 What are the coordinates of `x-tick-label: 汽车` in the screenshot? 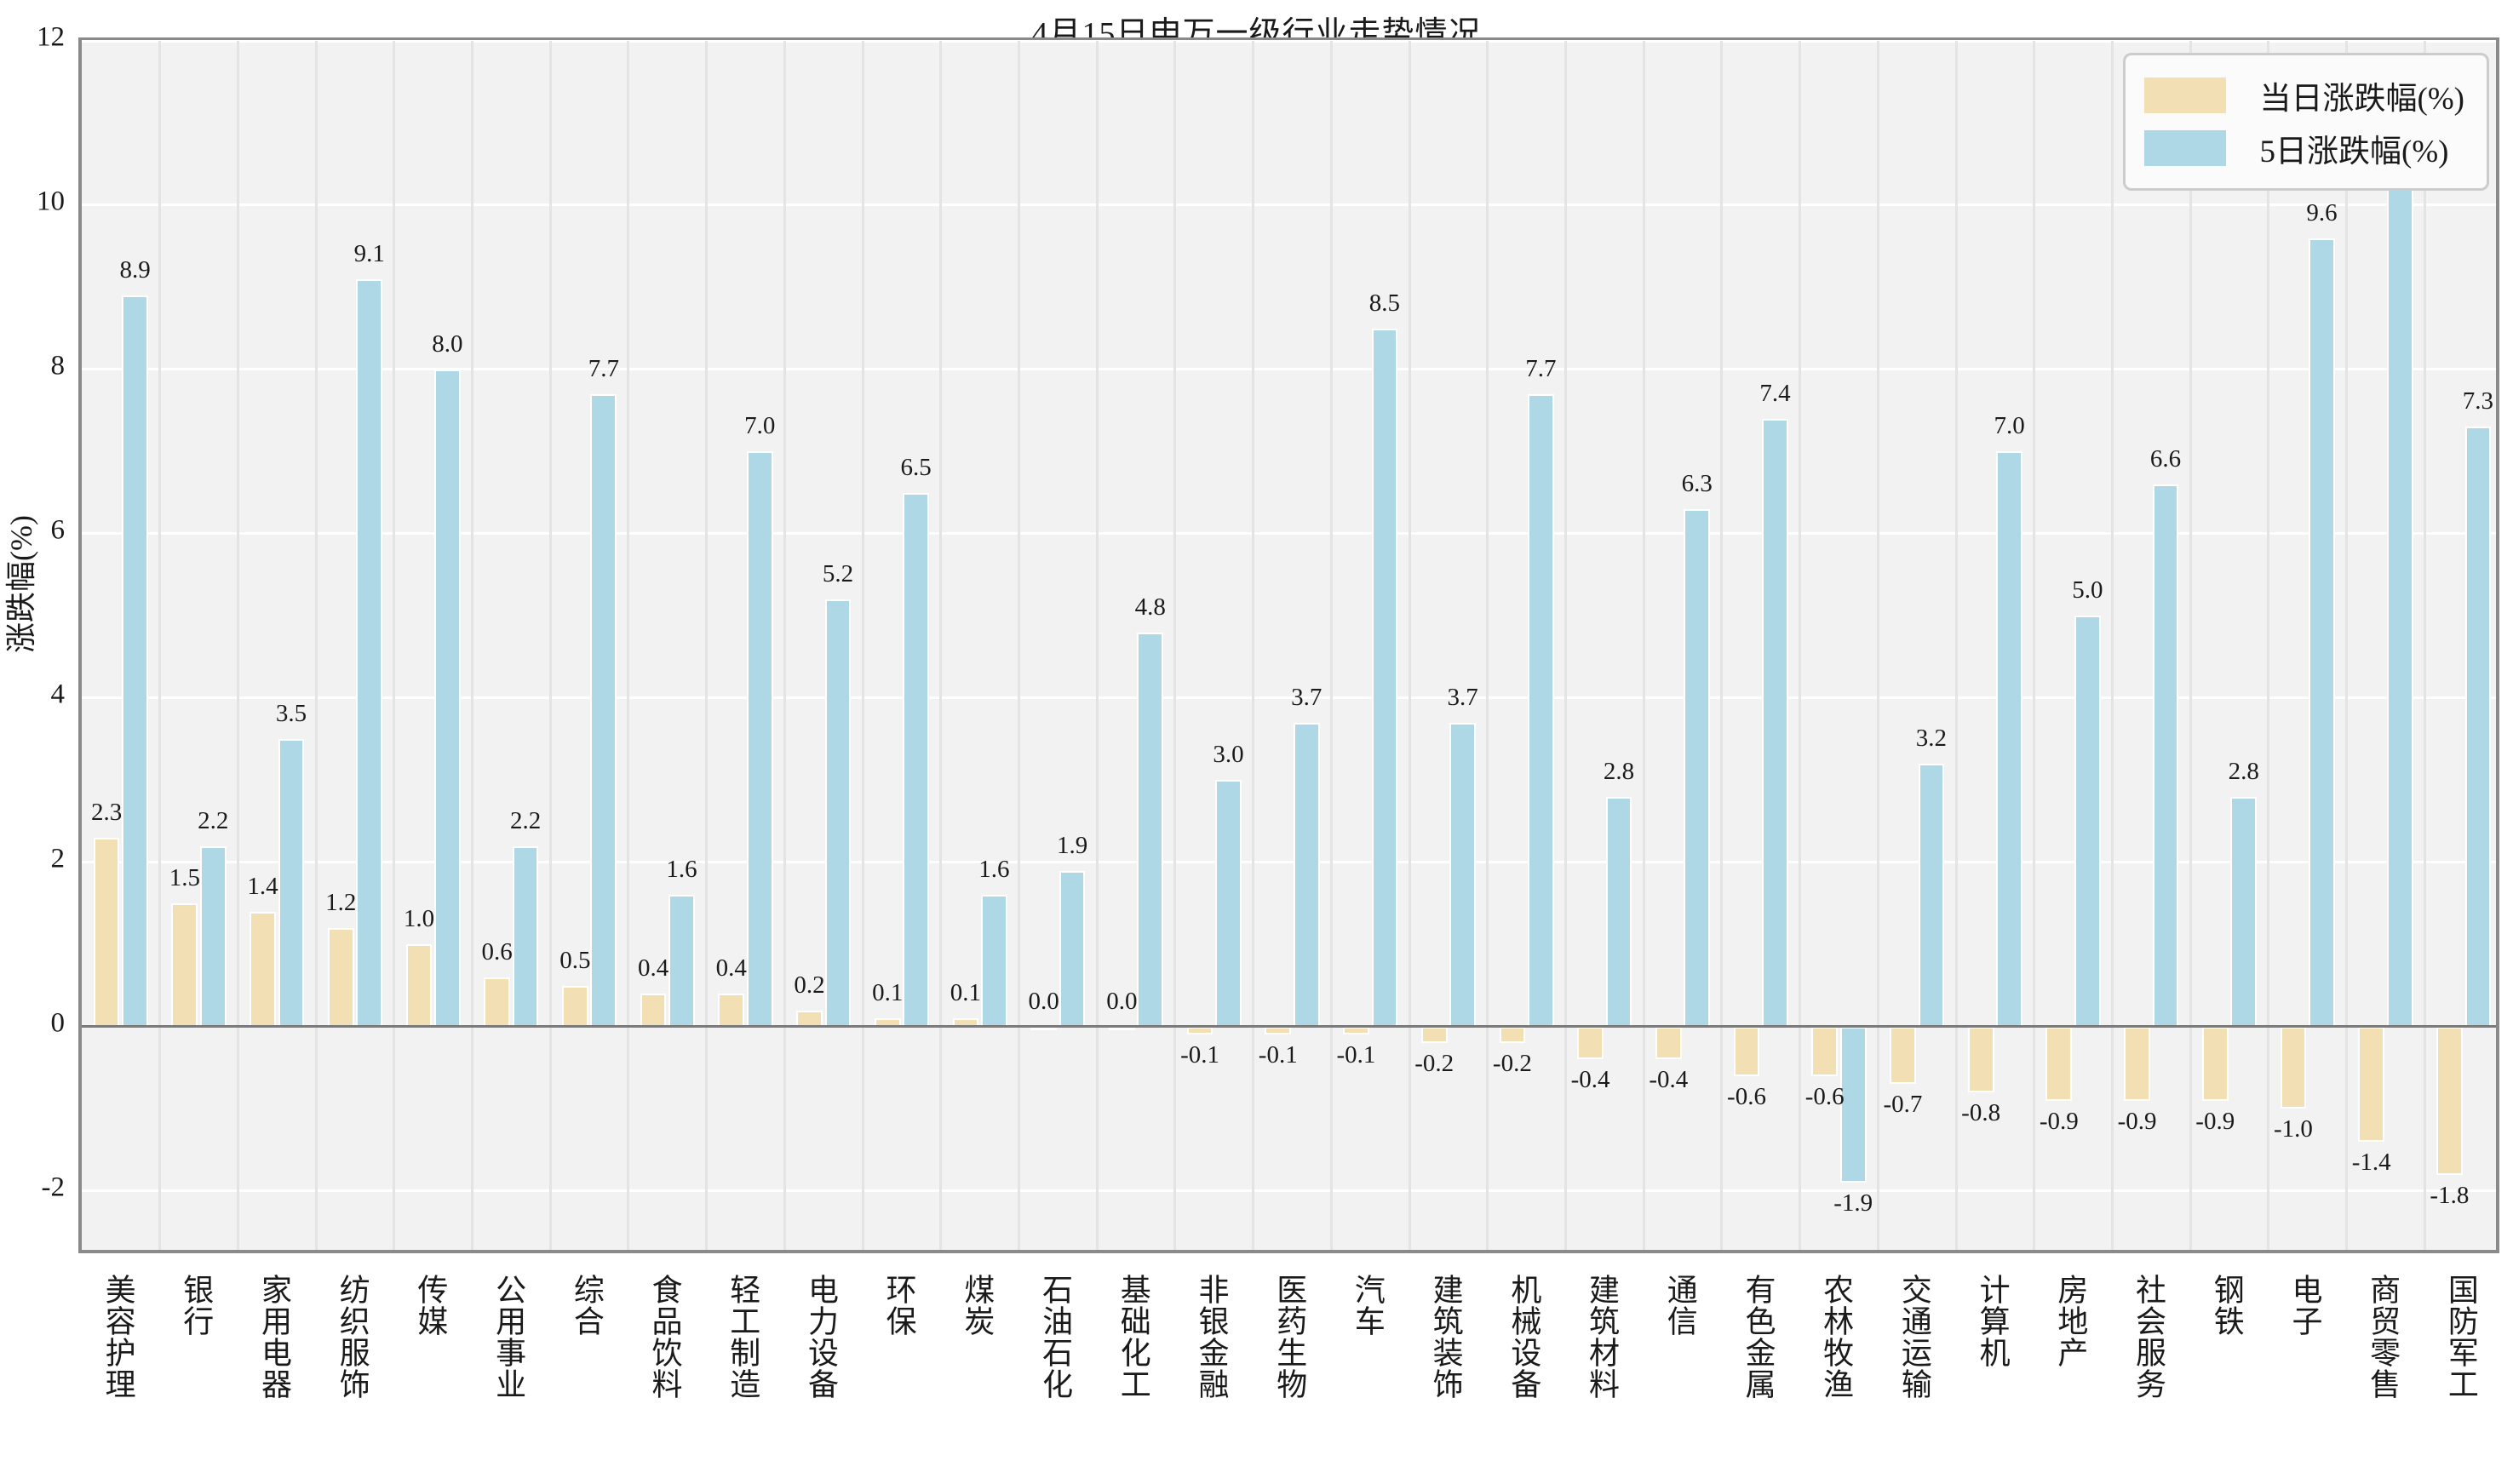 It's located at (1367, 1305).